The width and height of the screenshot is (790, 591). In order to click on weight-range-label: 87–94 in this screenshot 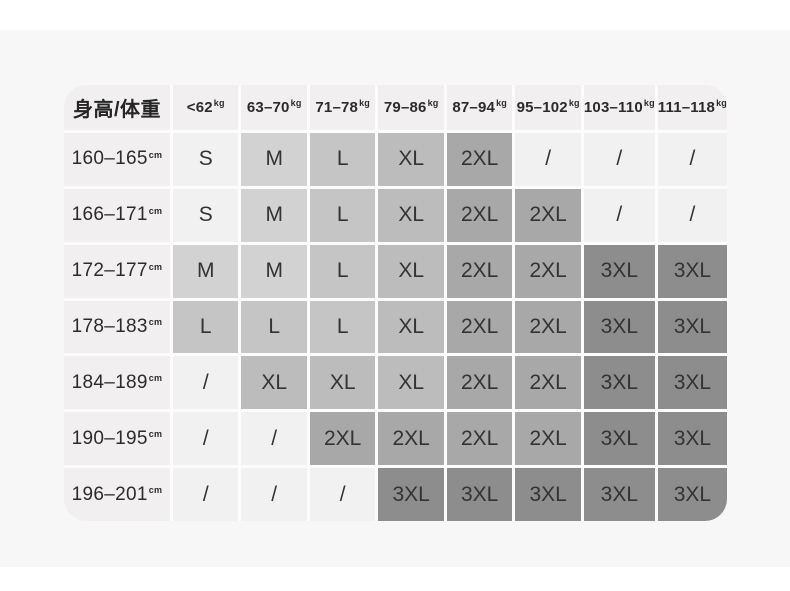, I will do `click(474, 107)`.